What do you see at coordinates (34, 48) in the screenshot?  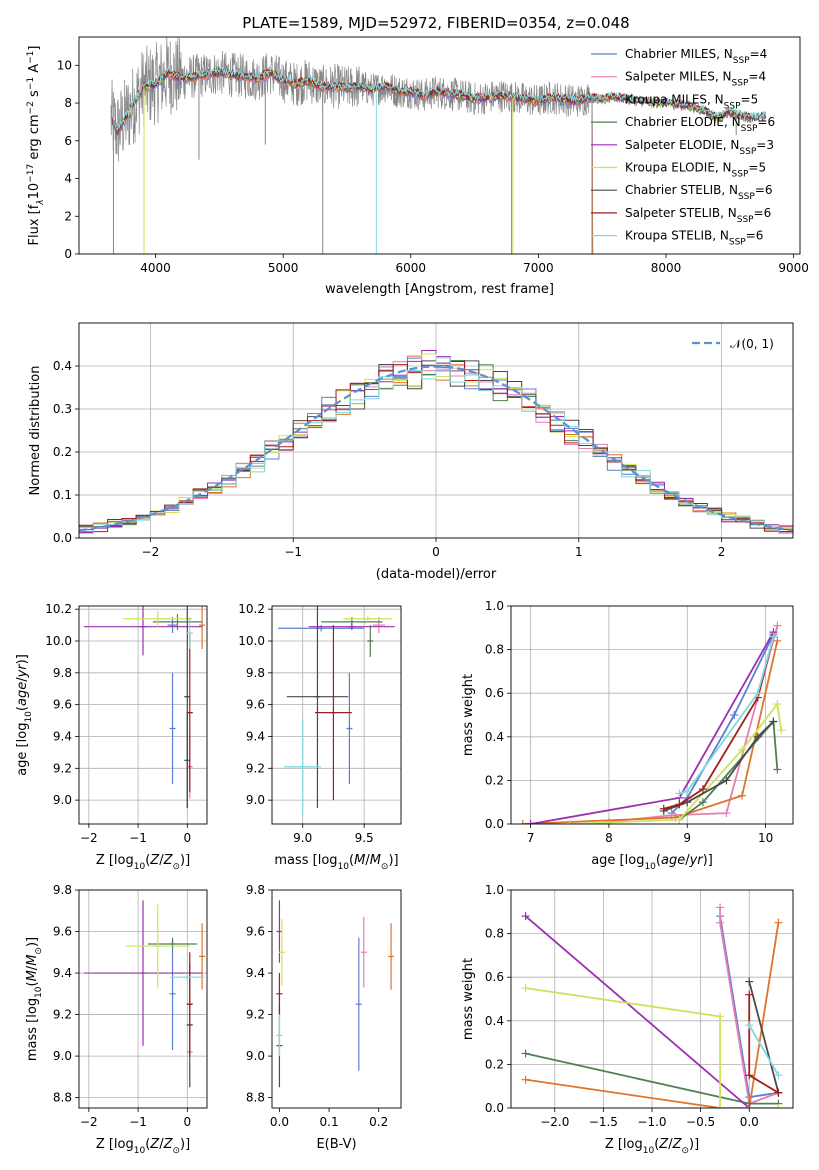 I see `label-part: ]` at bounding box center [34, 48].